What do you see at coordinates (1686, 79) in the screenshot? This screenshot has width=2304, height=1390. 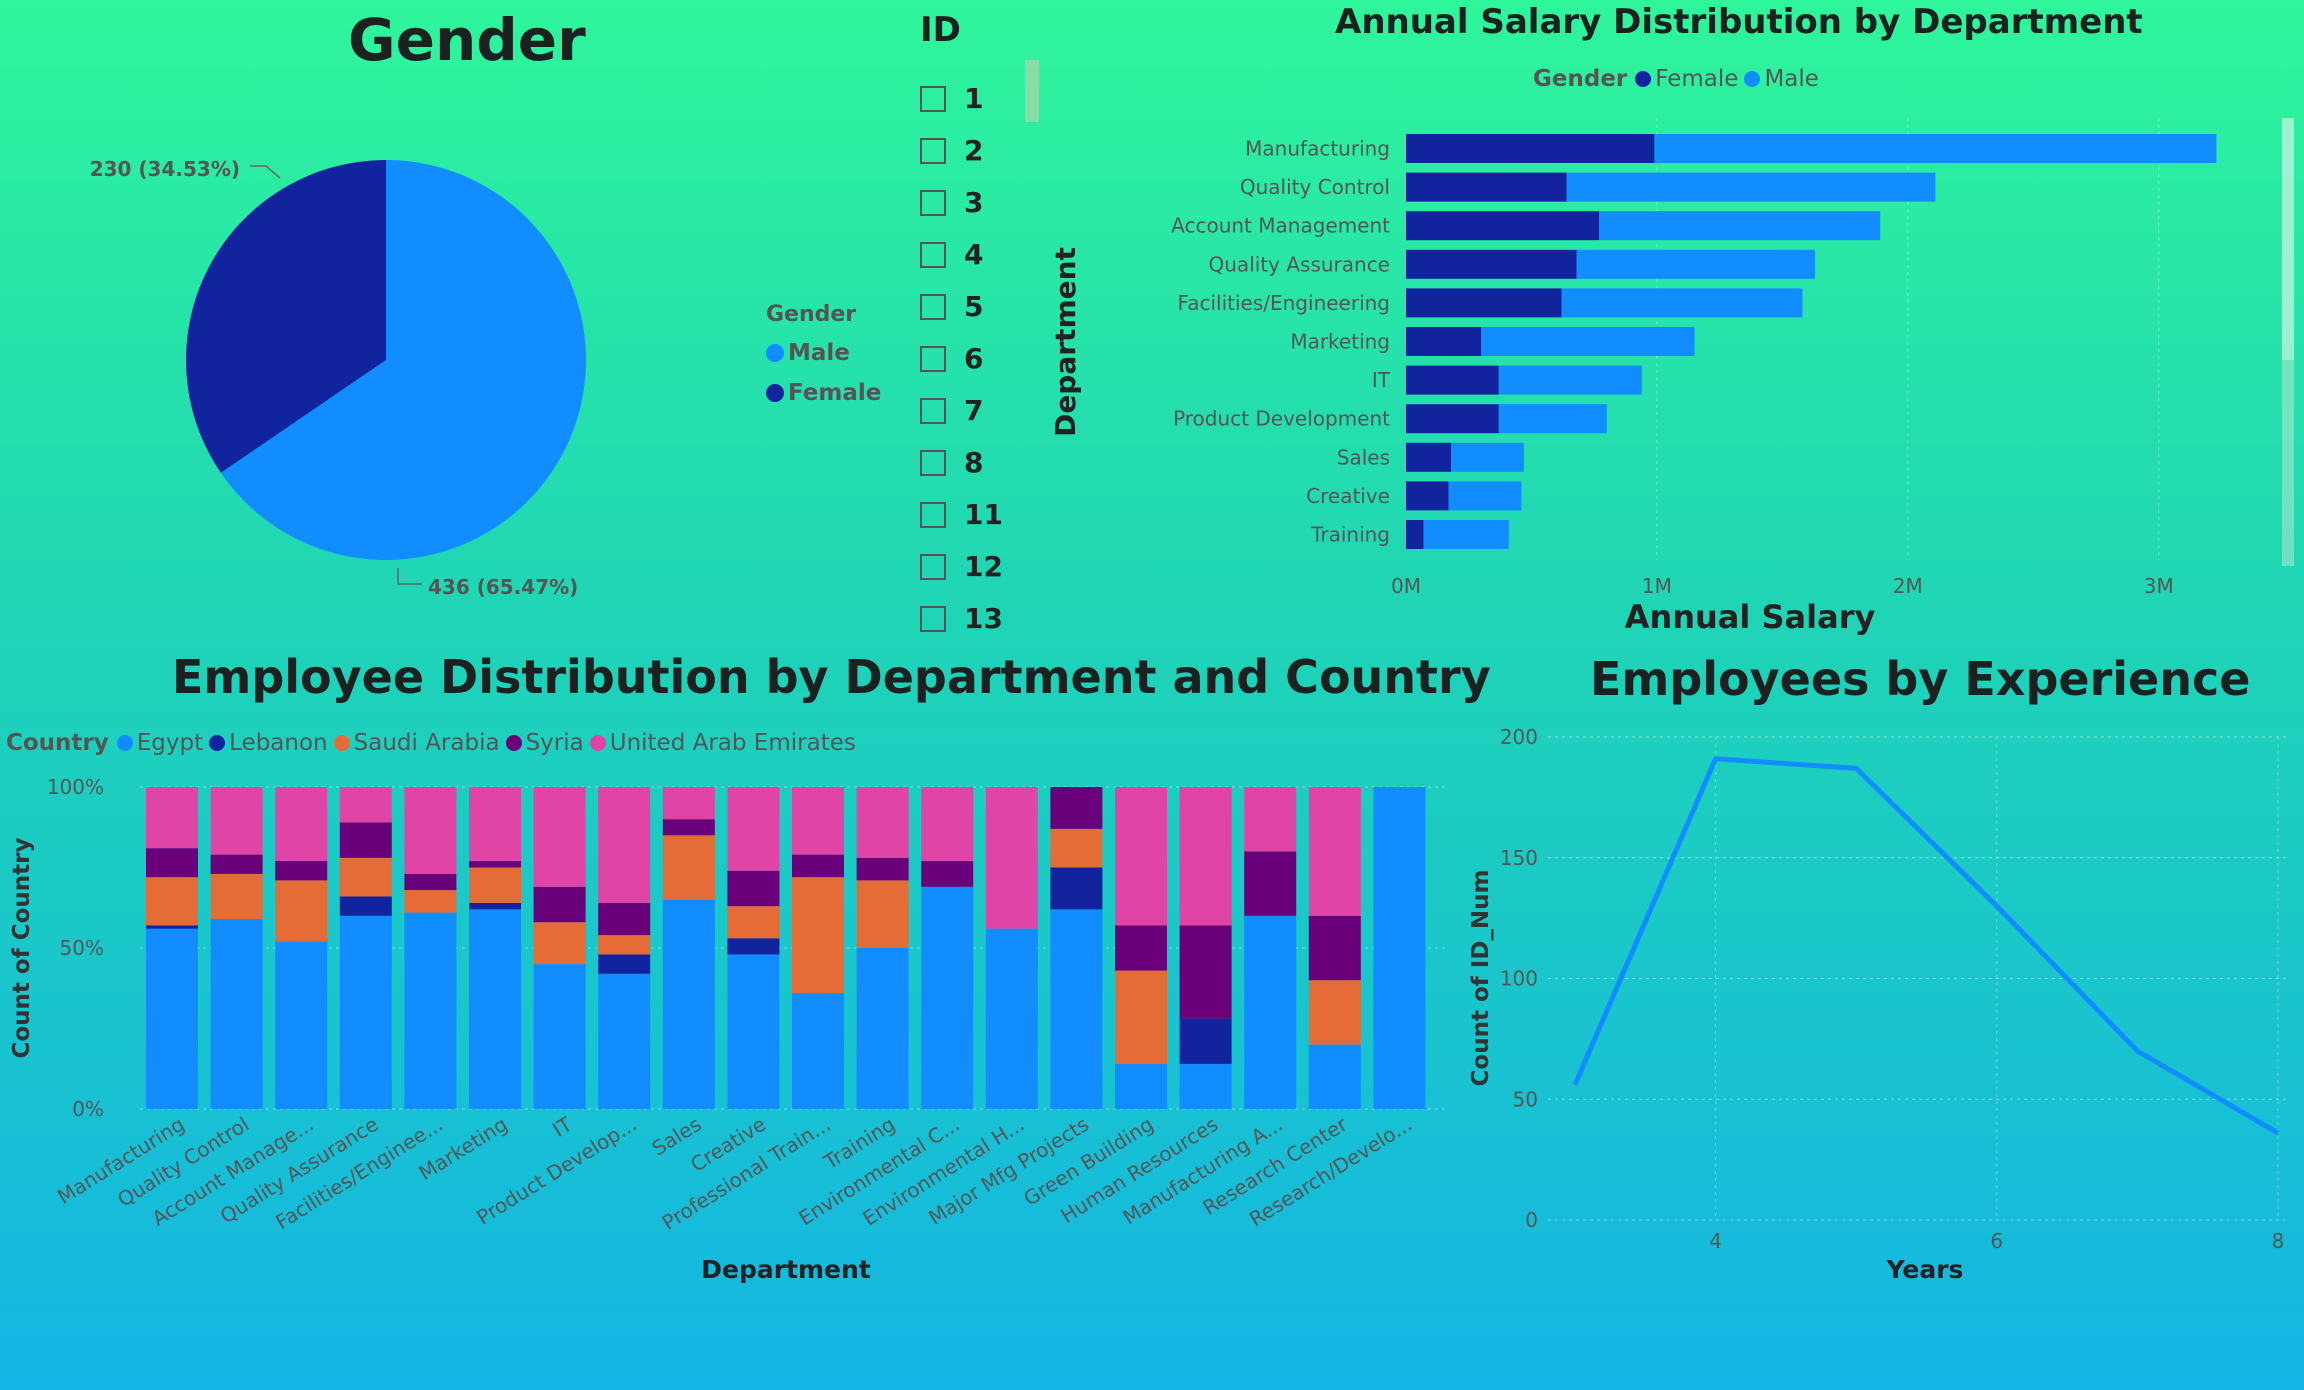 I see `salary-legend-item-female: Female` at bounding box center [1686, 79].